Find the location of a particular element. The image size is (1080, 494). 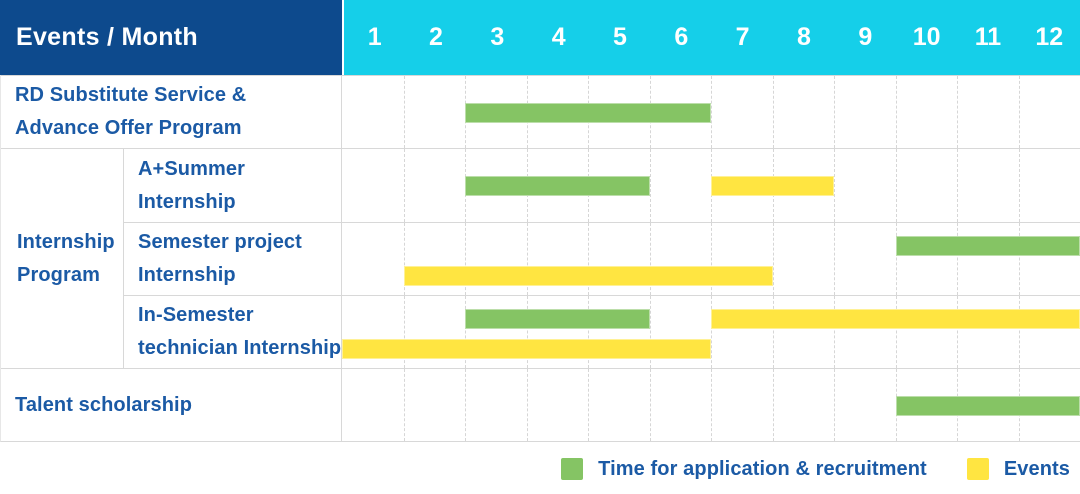

row-a-plus-summer: A+Summer Internship is located at coordinates (602, 185).